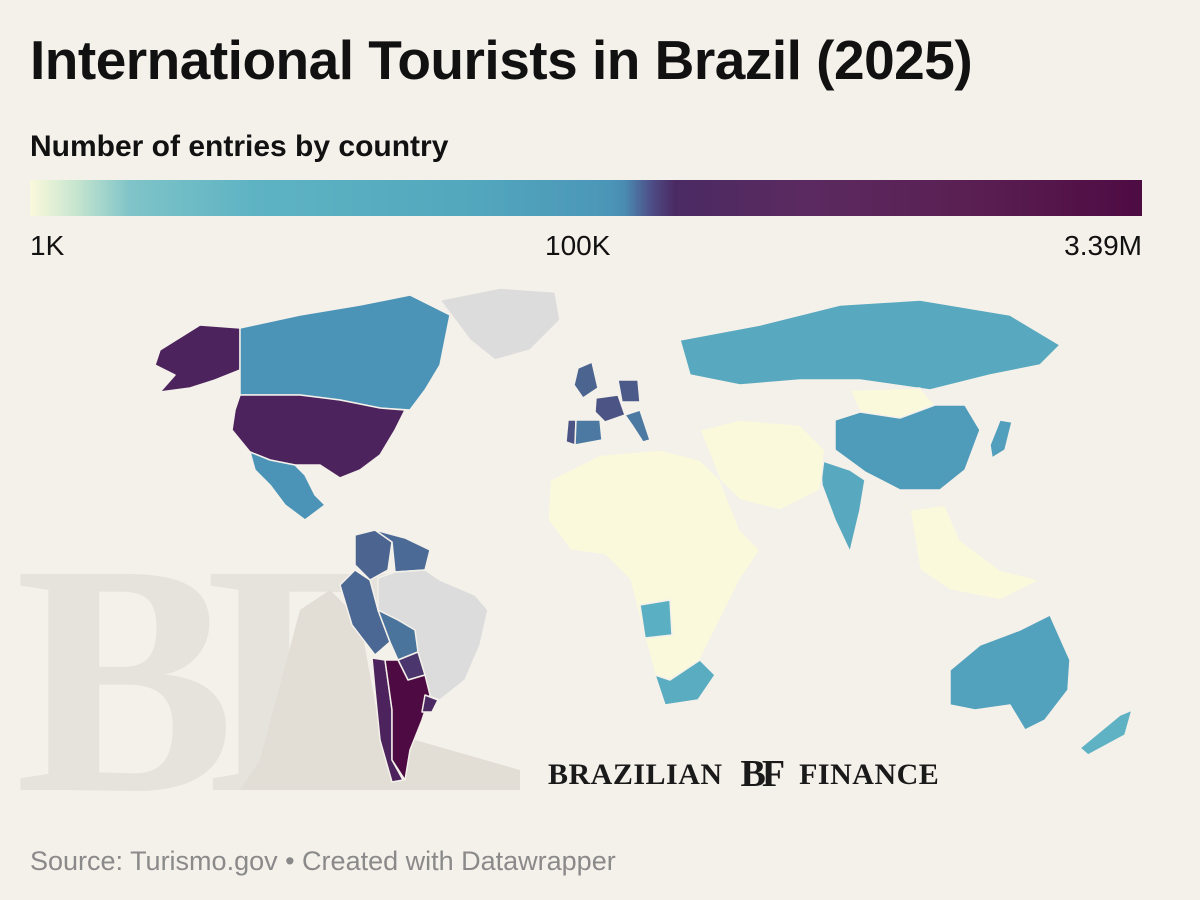 This screenshot has height=900, width=1200. I want to click on region-india, so click(842, 506).